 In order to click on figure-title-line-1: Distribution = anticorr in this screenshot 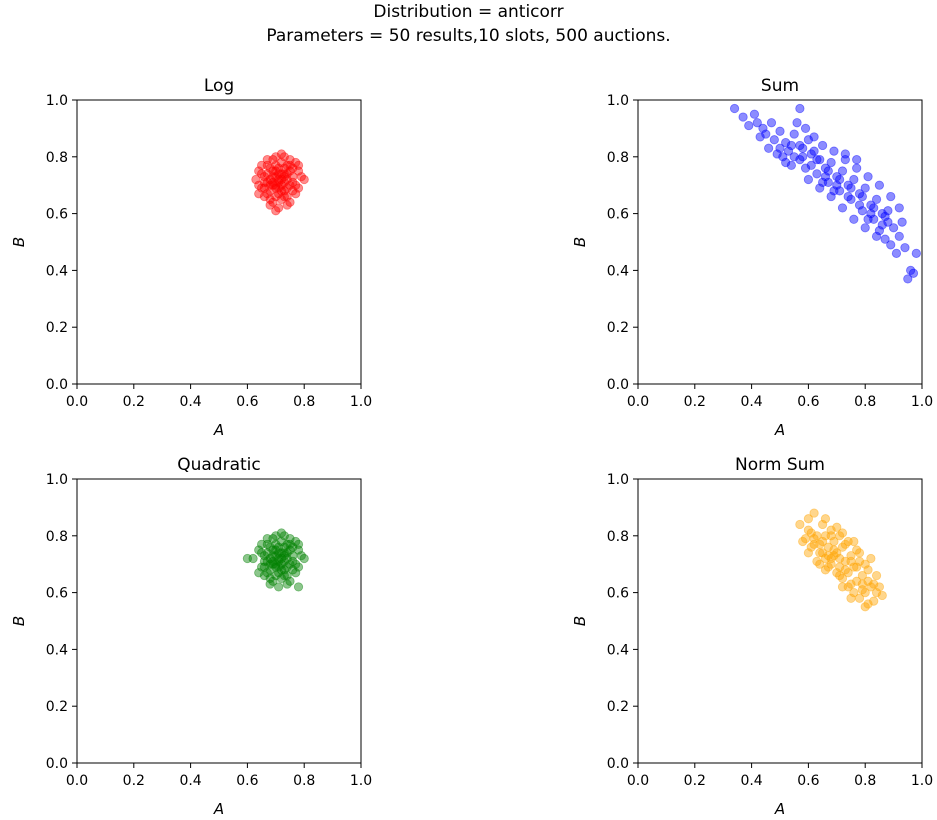, I will do `click(468, 12)`.